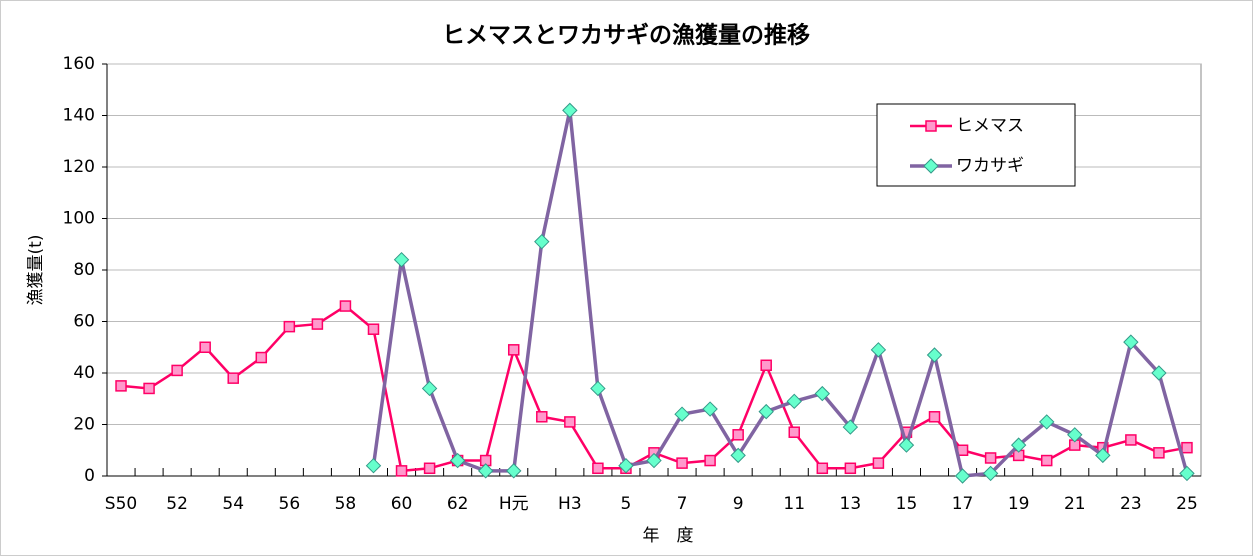 Image resolution: width=1253 pixels, height=556 pixels. What do you see at coordinates (1131, 504) in the screenshot?
I see `x-tick-label: 23` at bounding box center [1131, 504].